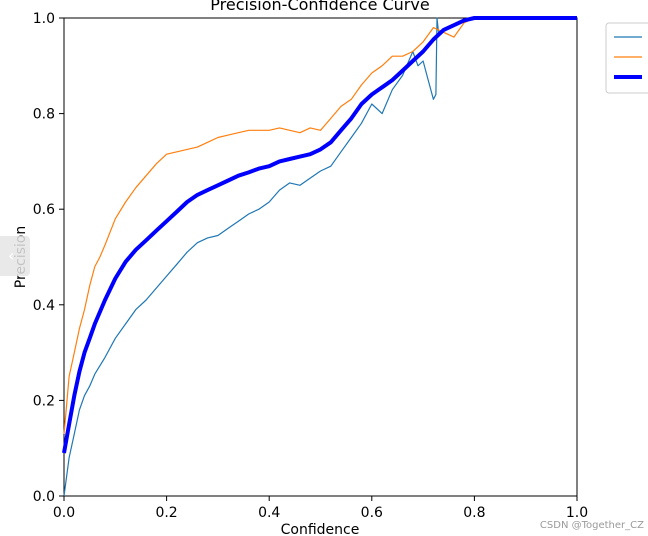  What do you see at coordinates (44, 401) in the screenshot?
I see `y-tick-label: 0.2` at bounding box center [44, 401].